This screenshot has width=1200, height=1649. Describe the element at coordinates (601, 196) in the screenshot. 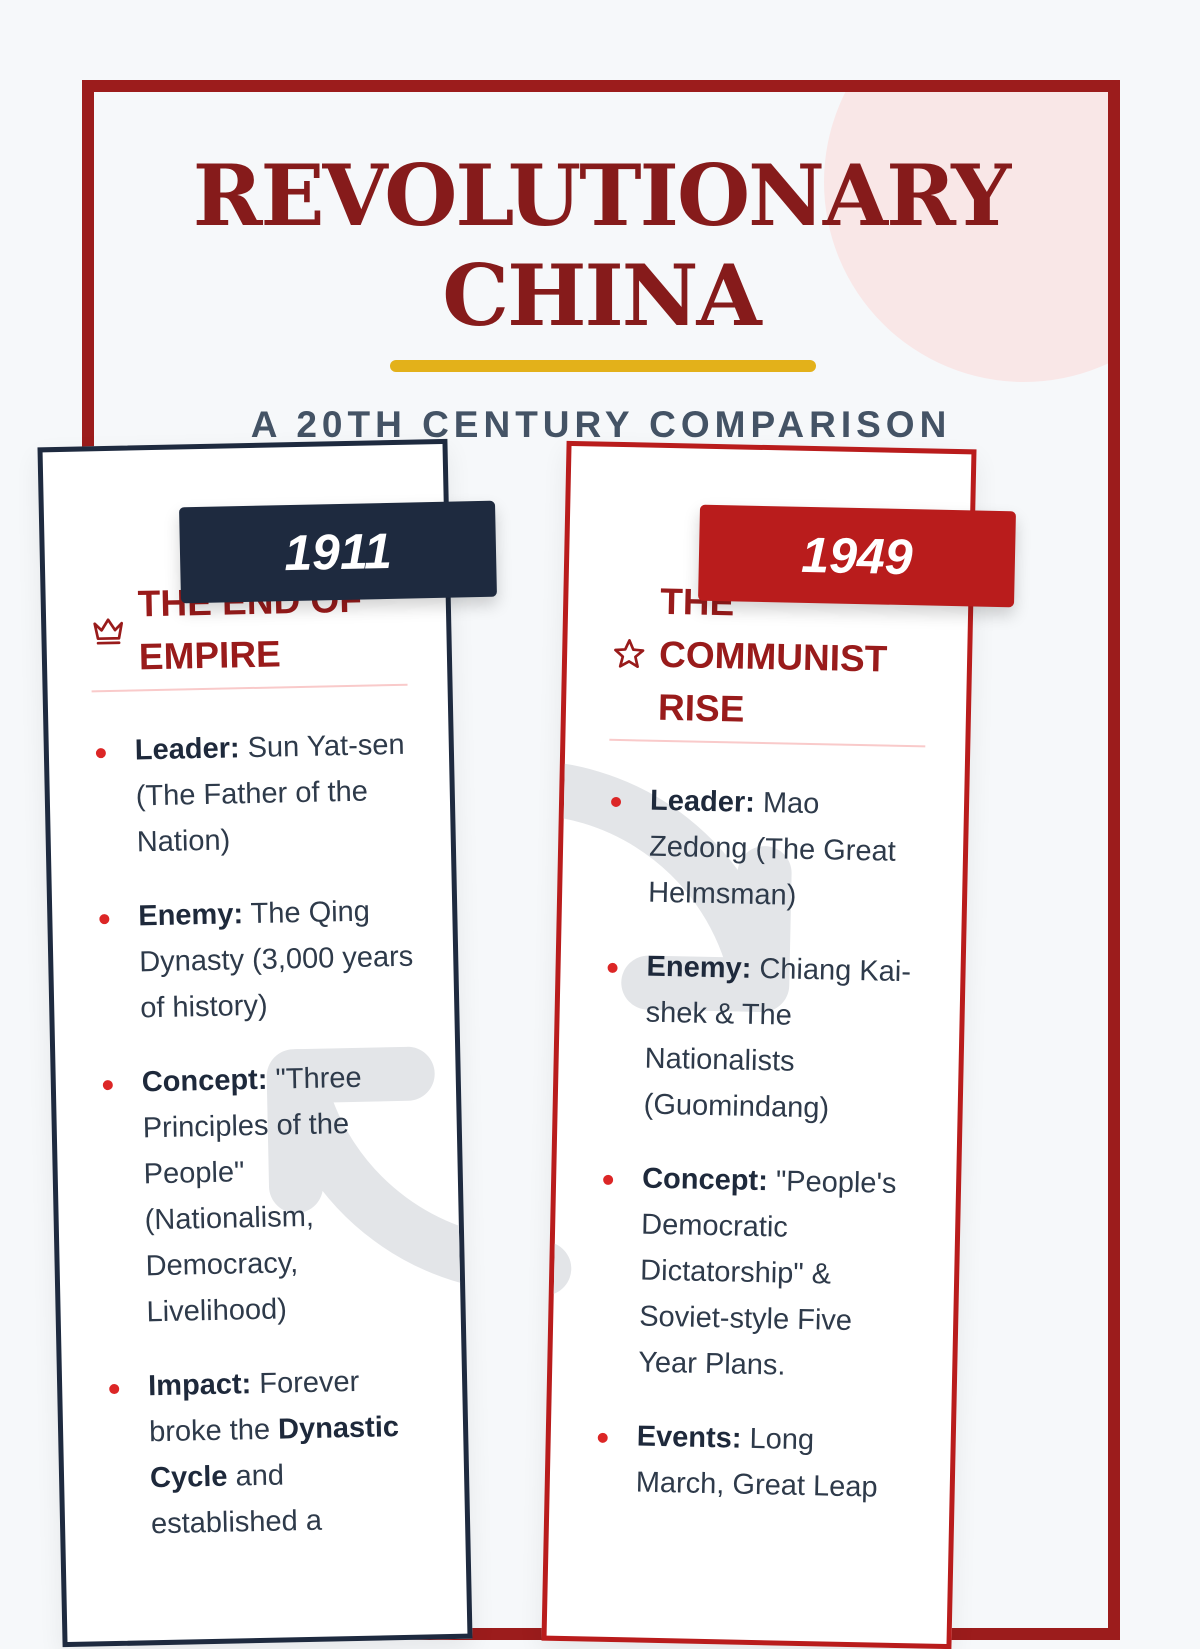

I see `title-line-1: REVOLUTIONARY` at that location.